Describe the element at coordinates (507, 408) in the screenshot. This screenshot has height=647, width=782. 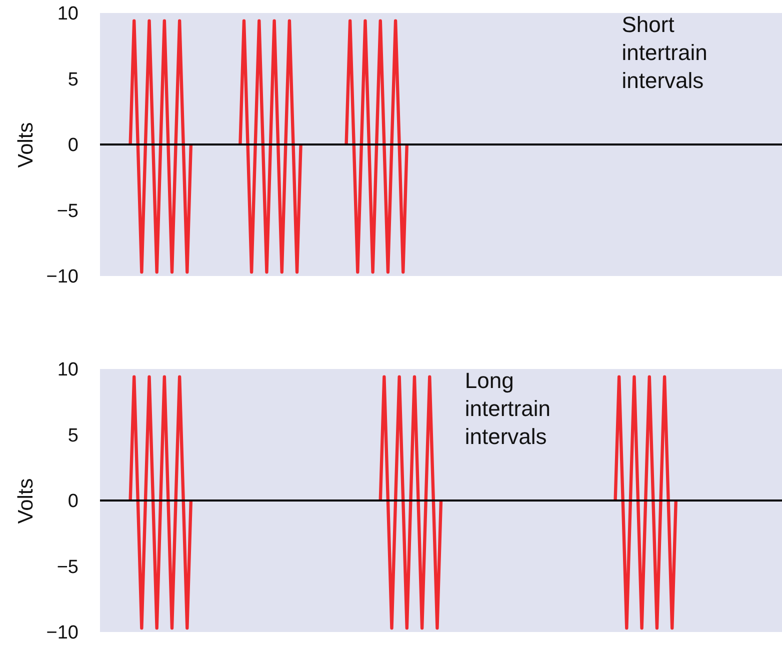
I see `annotation: Long intertrain intervals` at that location.